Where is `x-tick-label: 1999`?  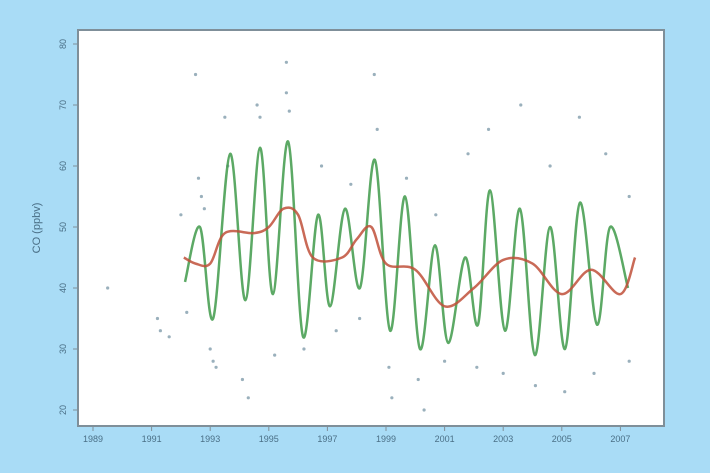
x-tick-label: 1999 is located at coordinates (386, 439).